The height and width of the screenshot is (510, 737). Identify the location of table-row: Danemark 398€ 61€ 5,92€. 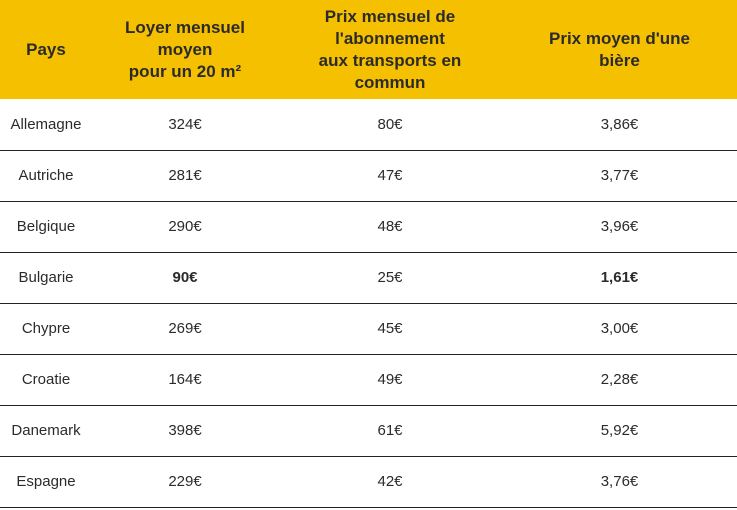
(368, 430).